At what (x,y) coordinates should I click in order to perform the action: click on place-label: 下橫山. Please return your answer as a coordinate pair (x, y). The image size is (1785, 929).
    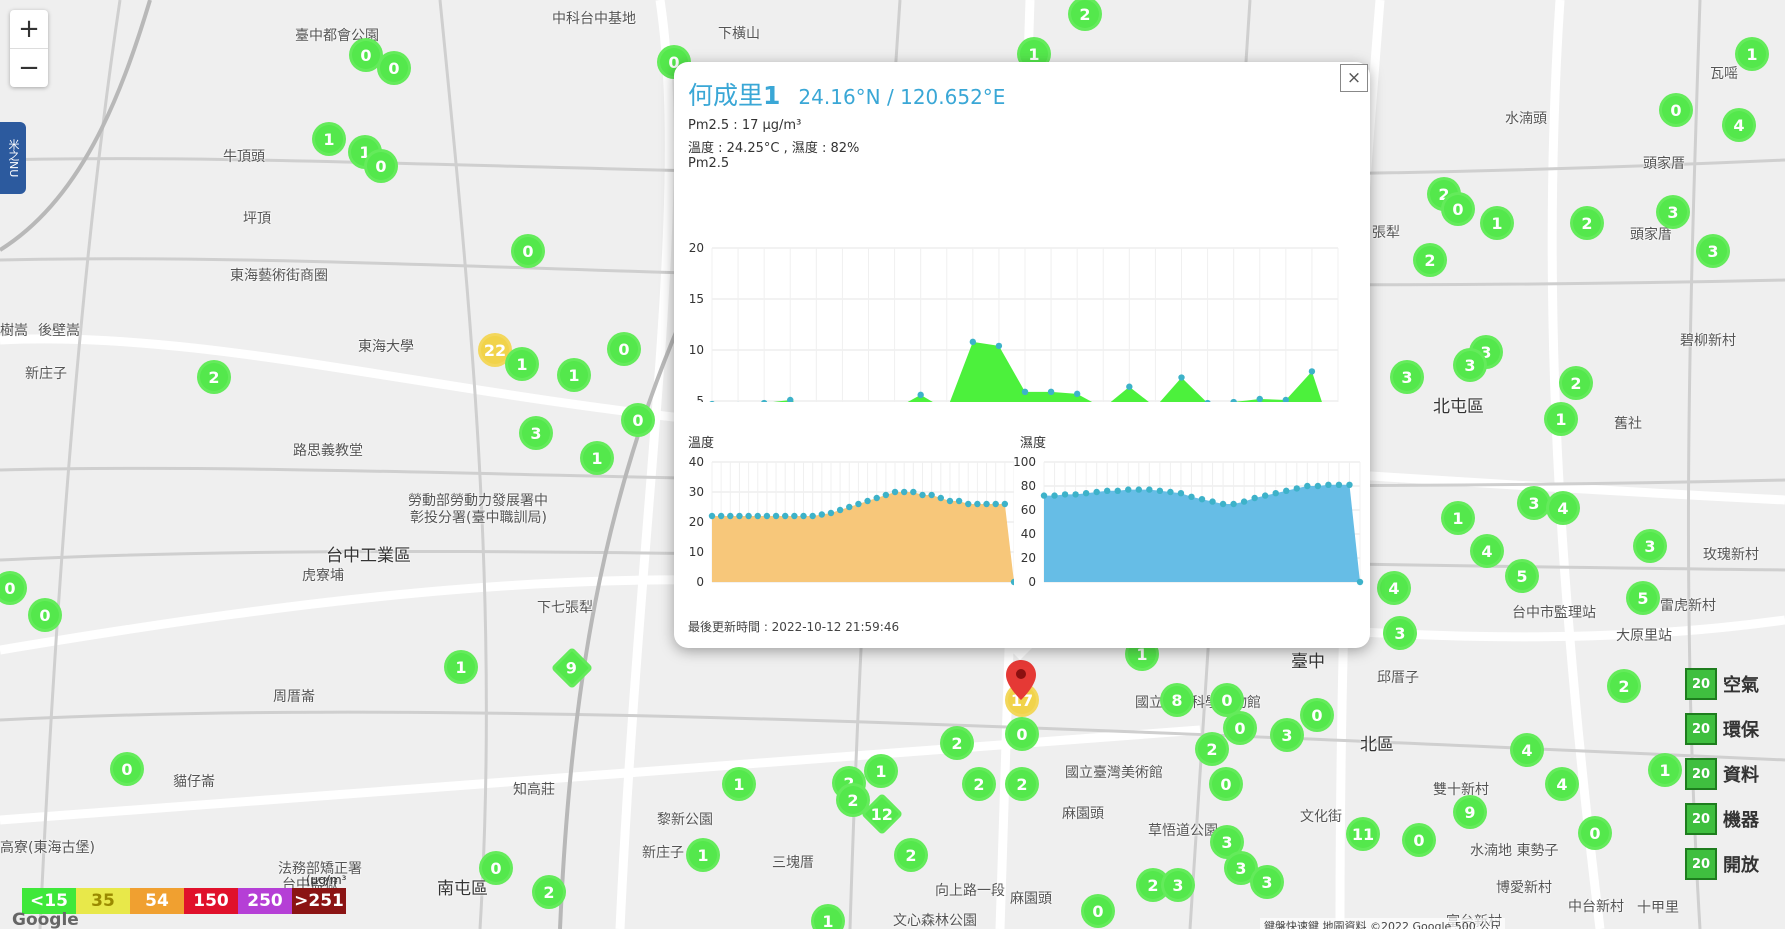
    Looking at the image, I should click on (739, 34).